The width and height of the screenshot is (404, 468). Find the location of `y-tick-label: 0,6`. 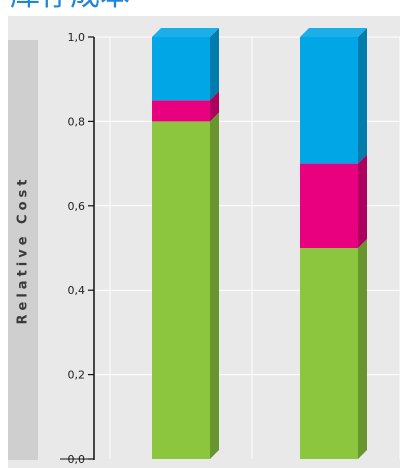

y-tick-label: 0,6 is located at coordinates (77, 206).